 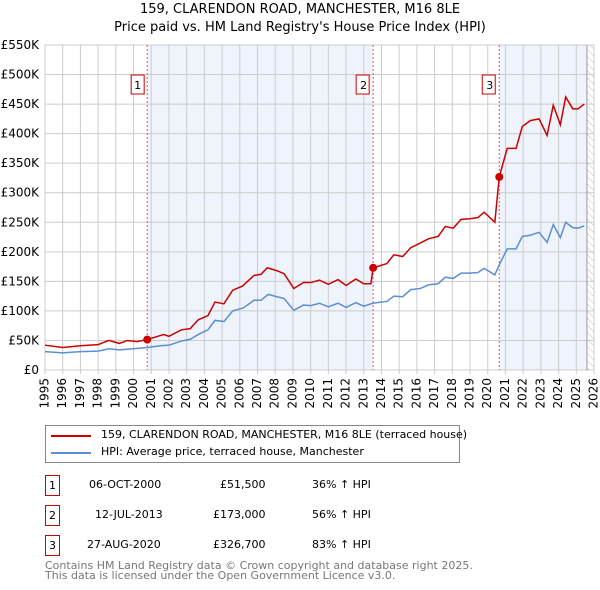 What do you see at coordinates (470, 393) in the screenshot?
I see `x-tick-label: 2019` at bounding box center [470, 393].